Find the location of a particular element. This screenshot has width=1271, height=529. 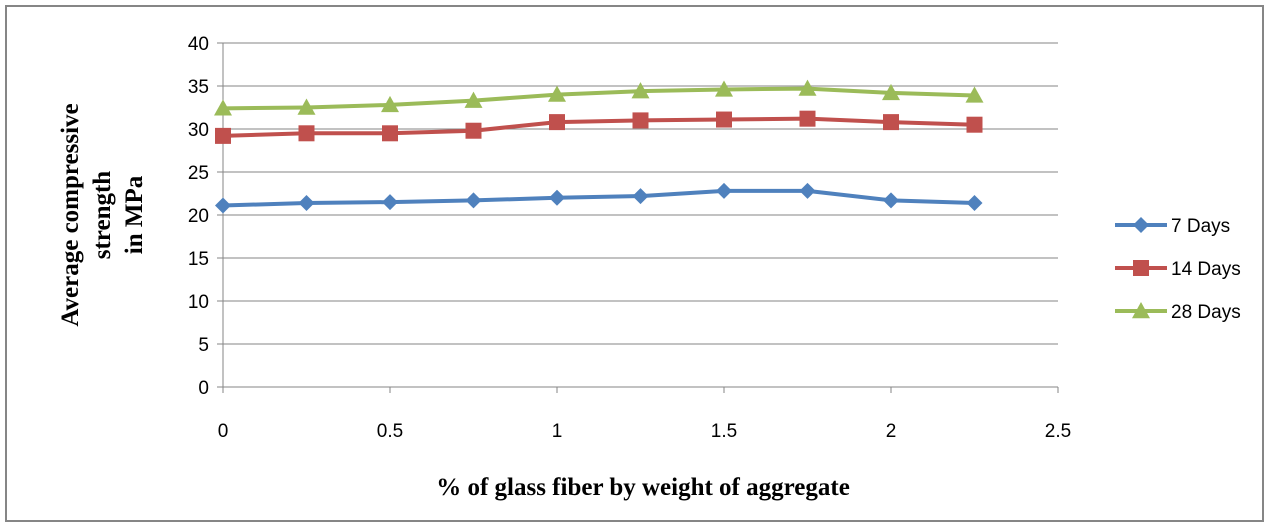

series-line-28-days is located at coordinates (598, 98).